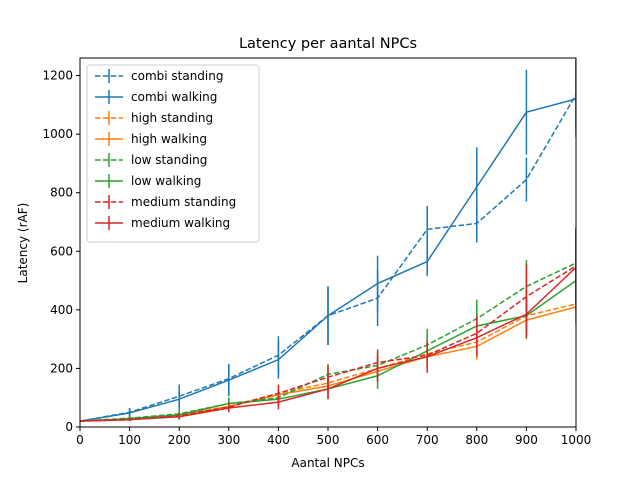 The image size is (640, 480). Describe the element at coordinates (169, 160) in the screenshot. I see `legend-label-low-standing: low standing` at that location.